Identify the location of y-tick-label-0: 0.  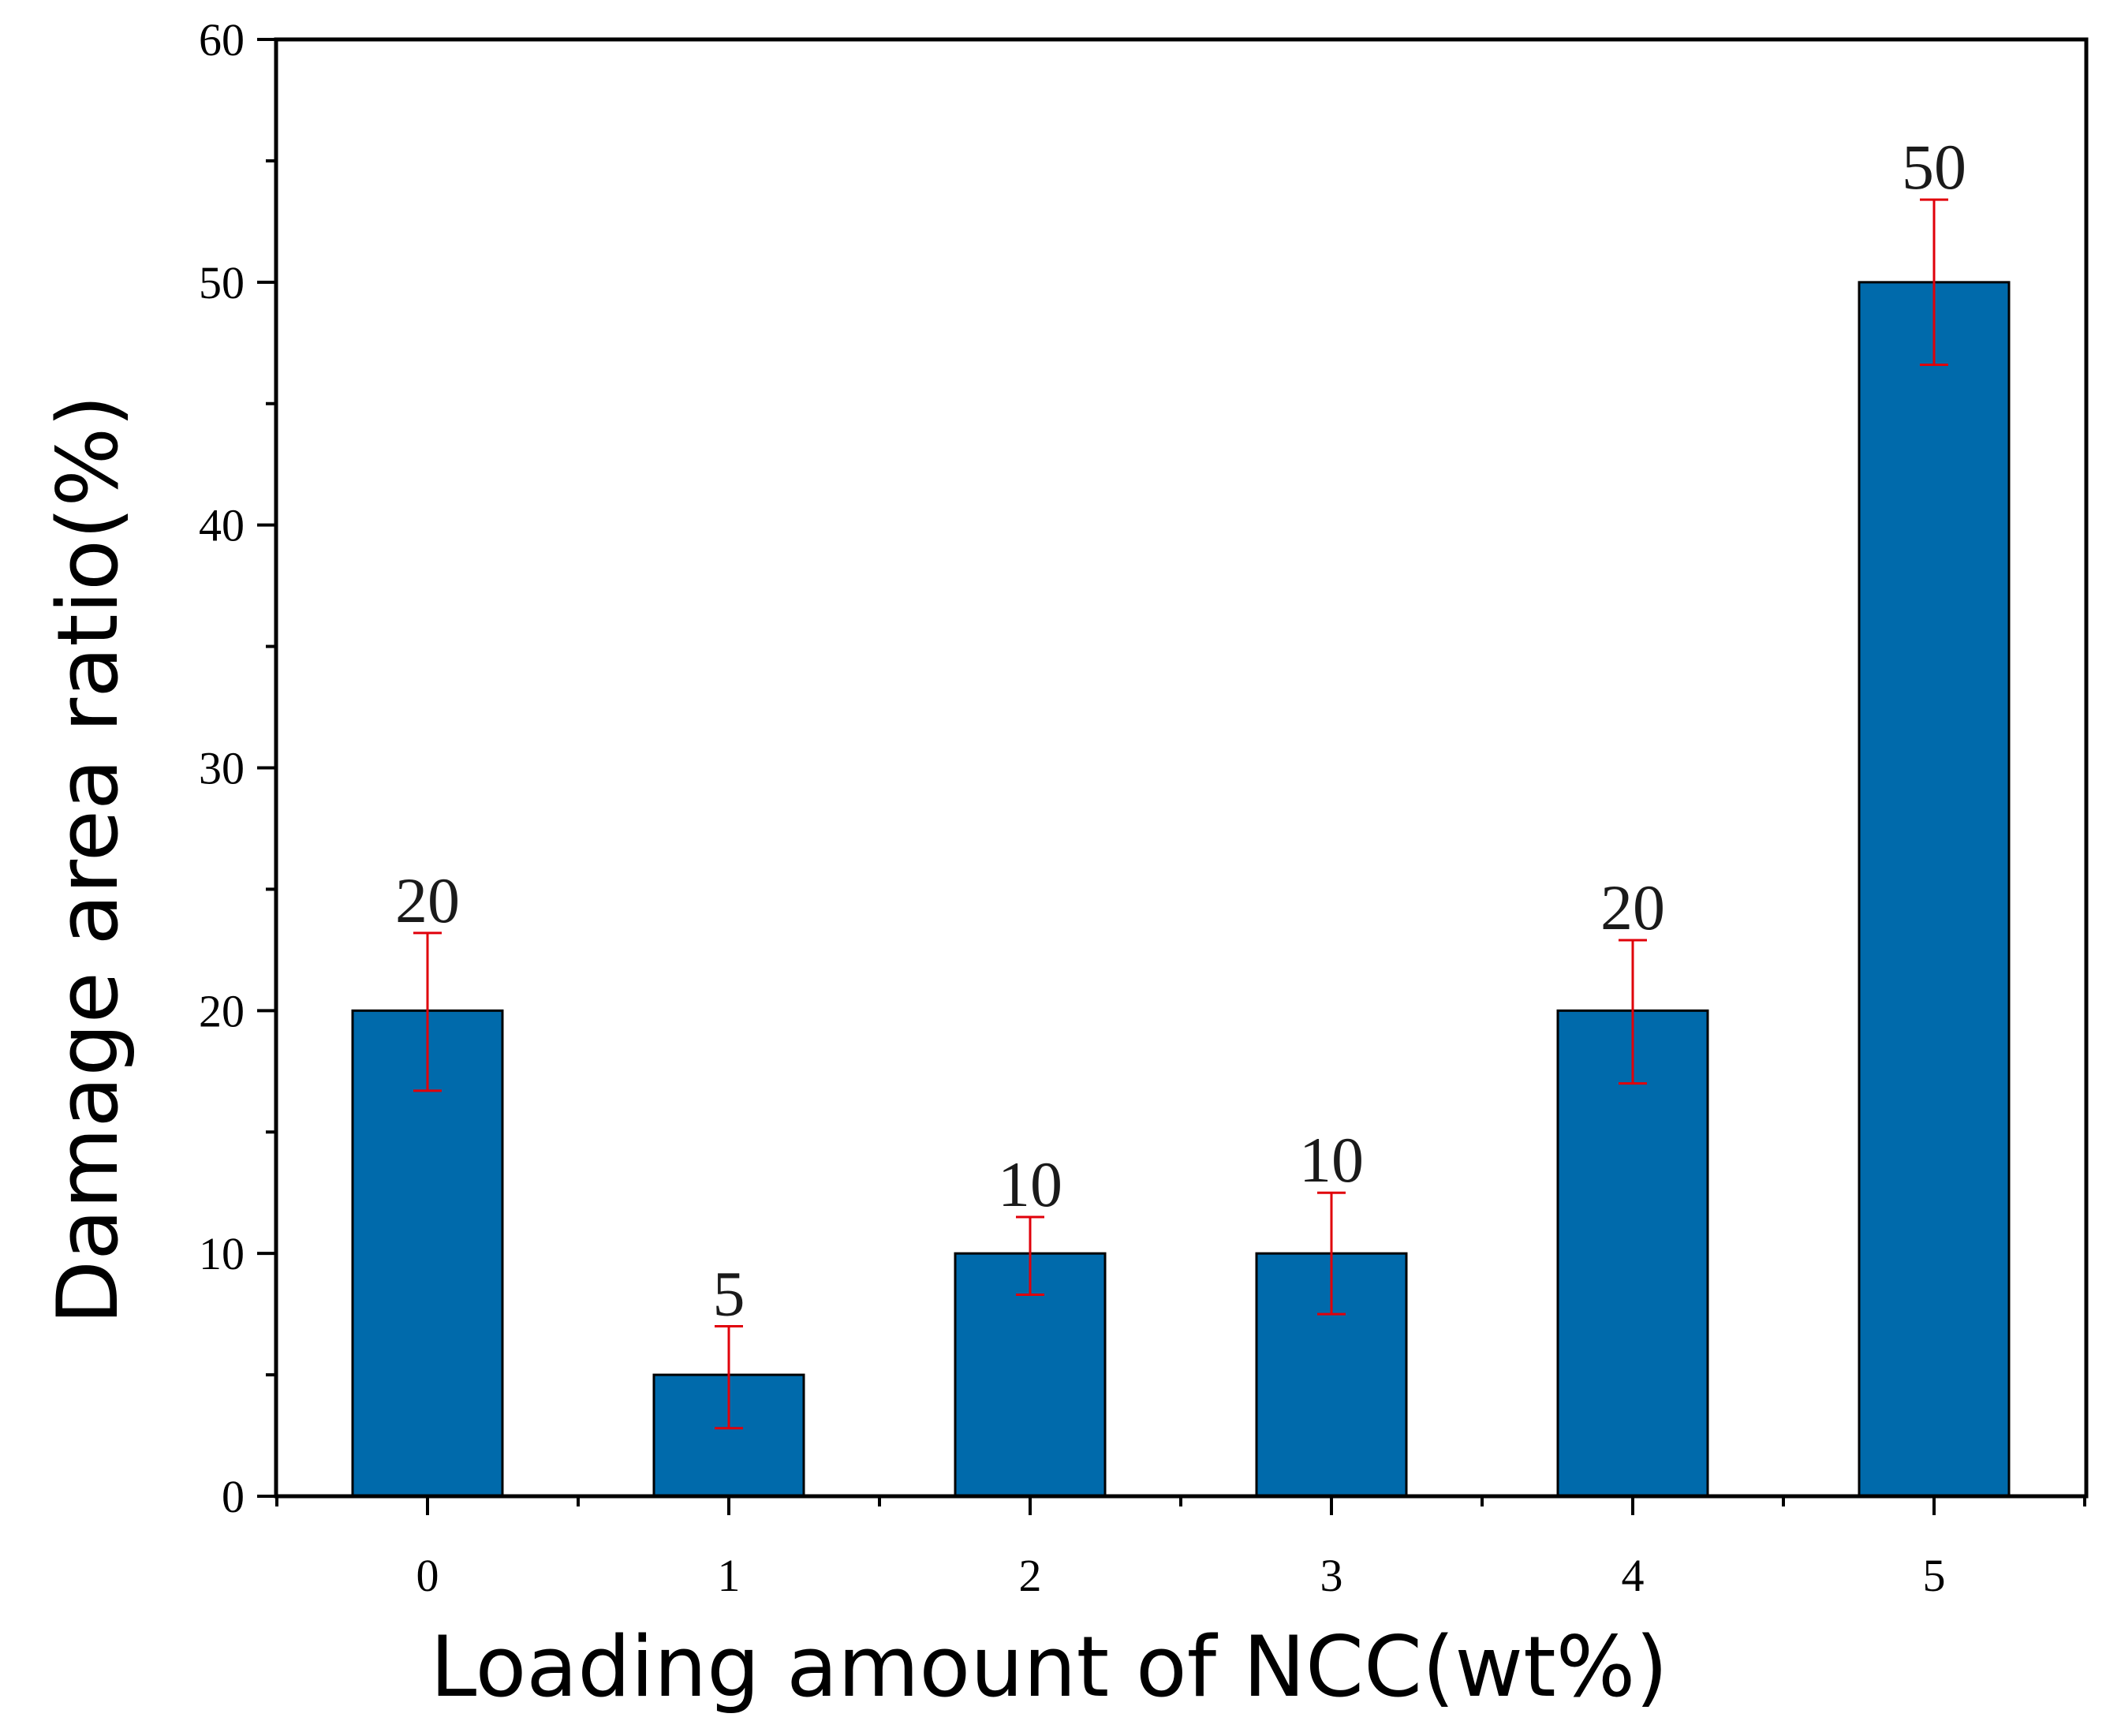
(233, 1496).